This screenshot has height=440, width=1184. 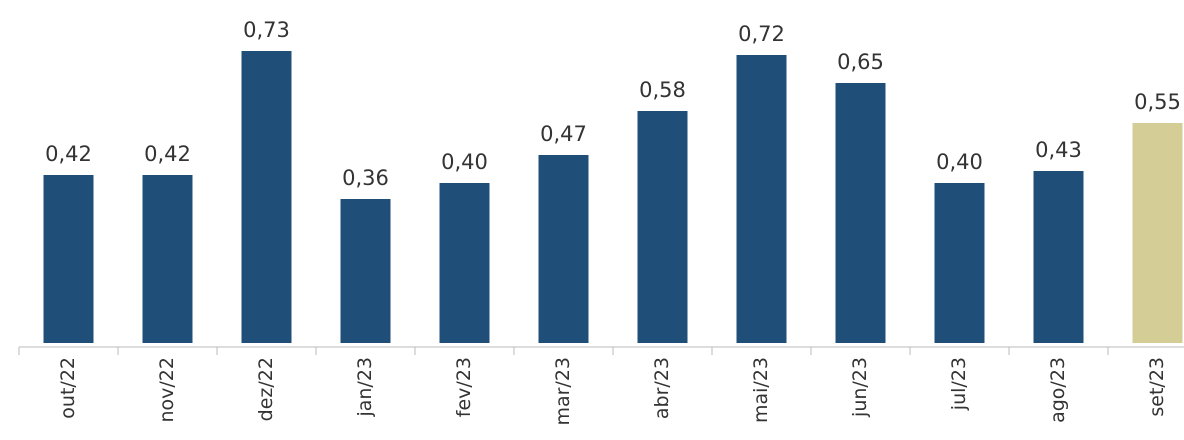 I want to click on value-label: 0,72, so click(x=761, y=34).